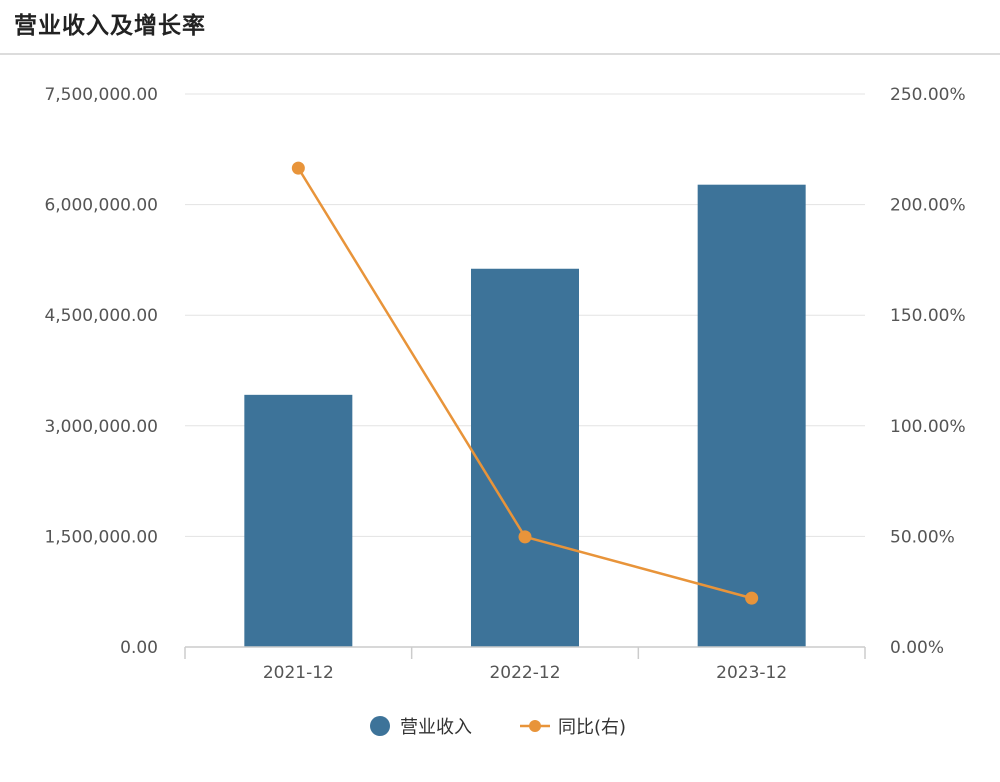 Image resolution: width=1000 pixels, height=782 pixels. What do you see at coordinates (928, 95) in the screenshot?
I see `right-tick-label: 250.00%` at bounding box center [928, 95].